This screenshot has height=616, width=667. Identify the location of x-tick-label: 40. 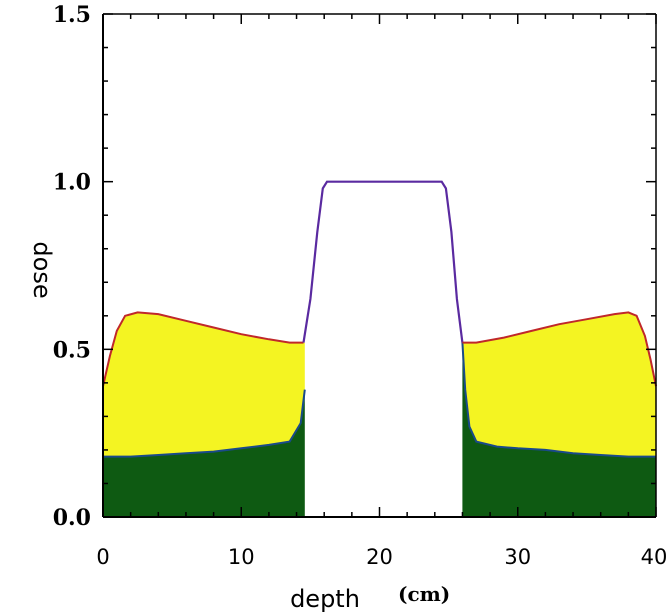
(654, 557).